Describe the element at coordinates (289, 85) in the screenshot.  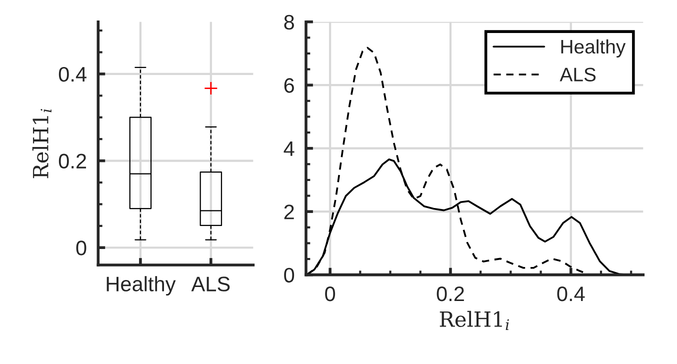
I see `y-tick-label: 6` at that location.